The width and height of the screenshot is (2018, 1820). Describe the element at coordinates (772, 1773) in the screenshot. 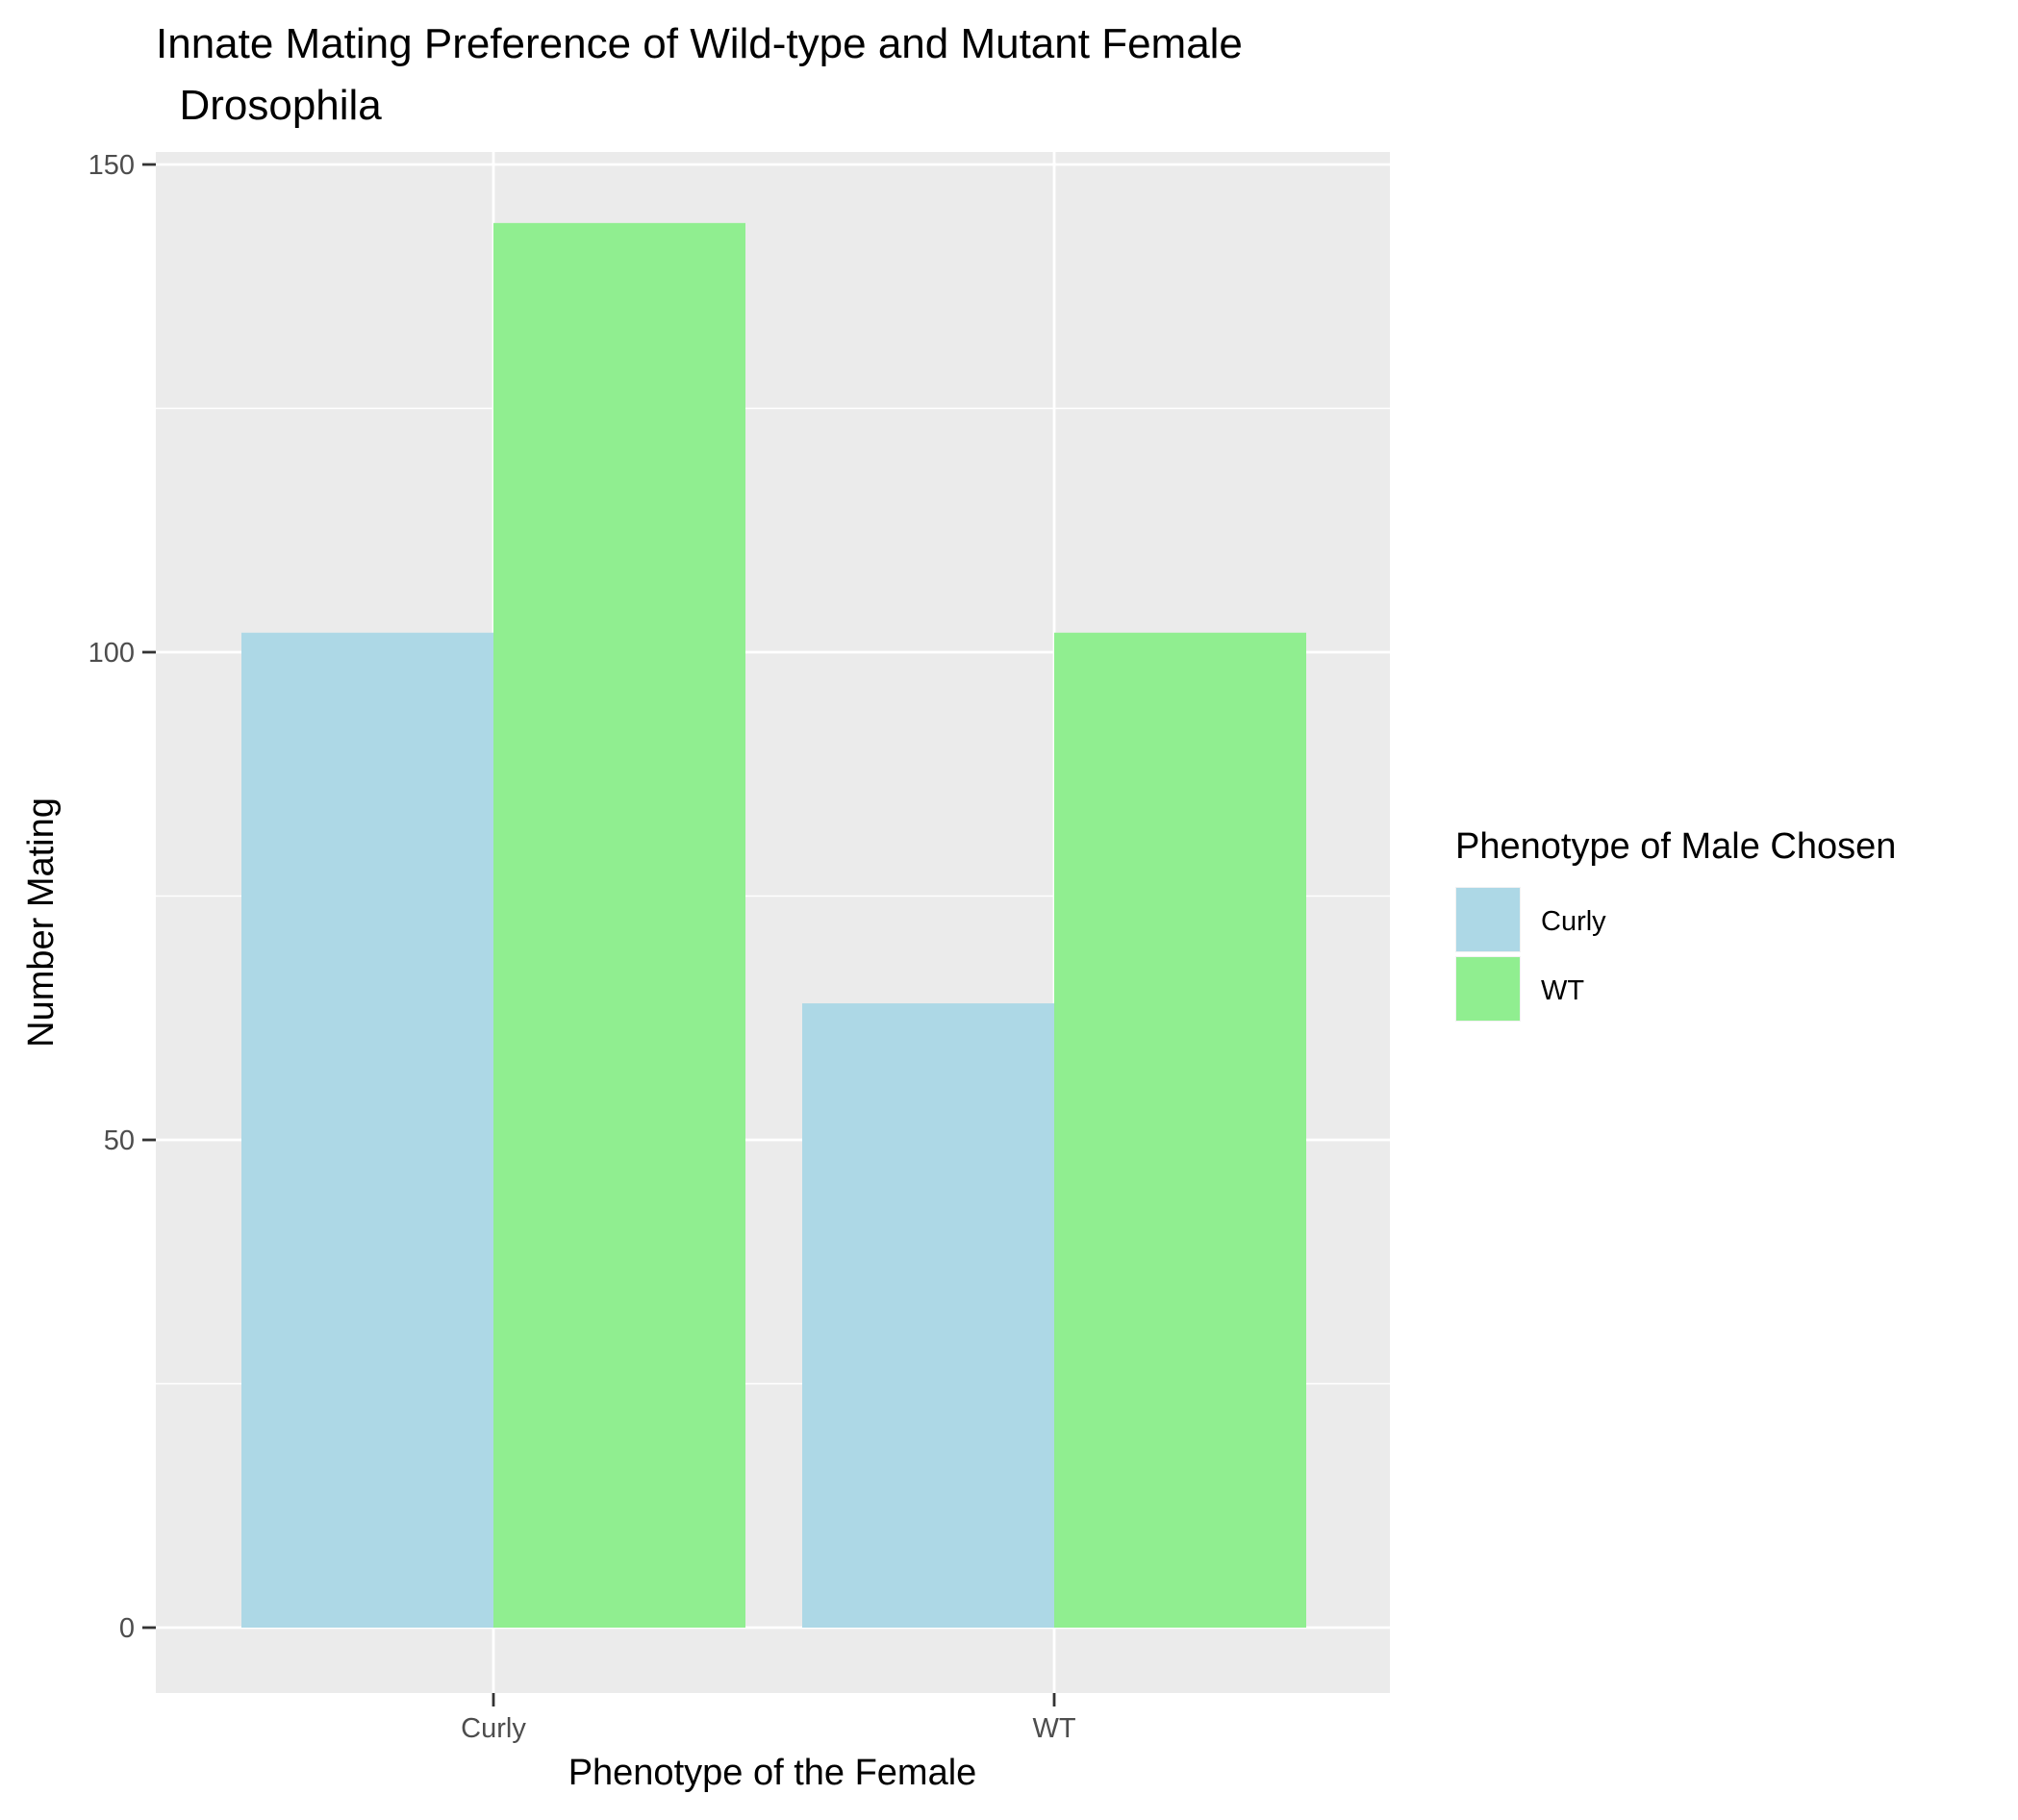

I see `x-axis-title: Phenotype of the Female` at that location.